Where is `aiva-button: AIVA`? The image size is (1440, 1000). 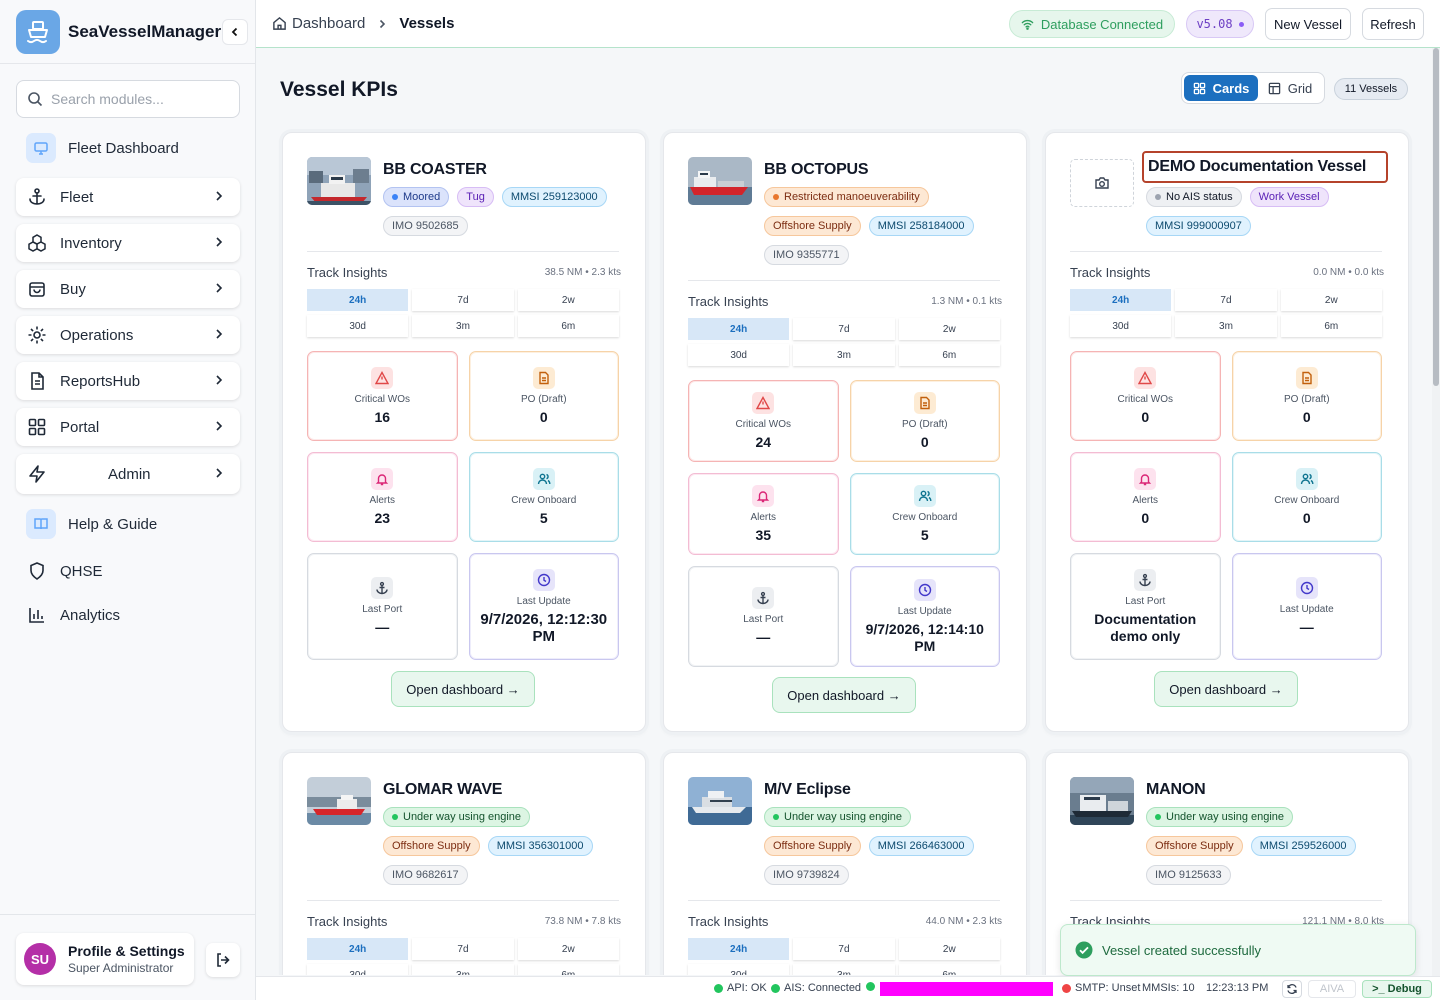 aiva-button: AIVA is located at coordinates (1332, 989).